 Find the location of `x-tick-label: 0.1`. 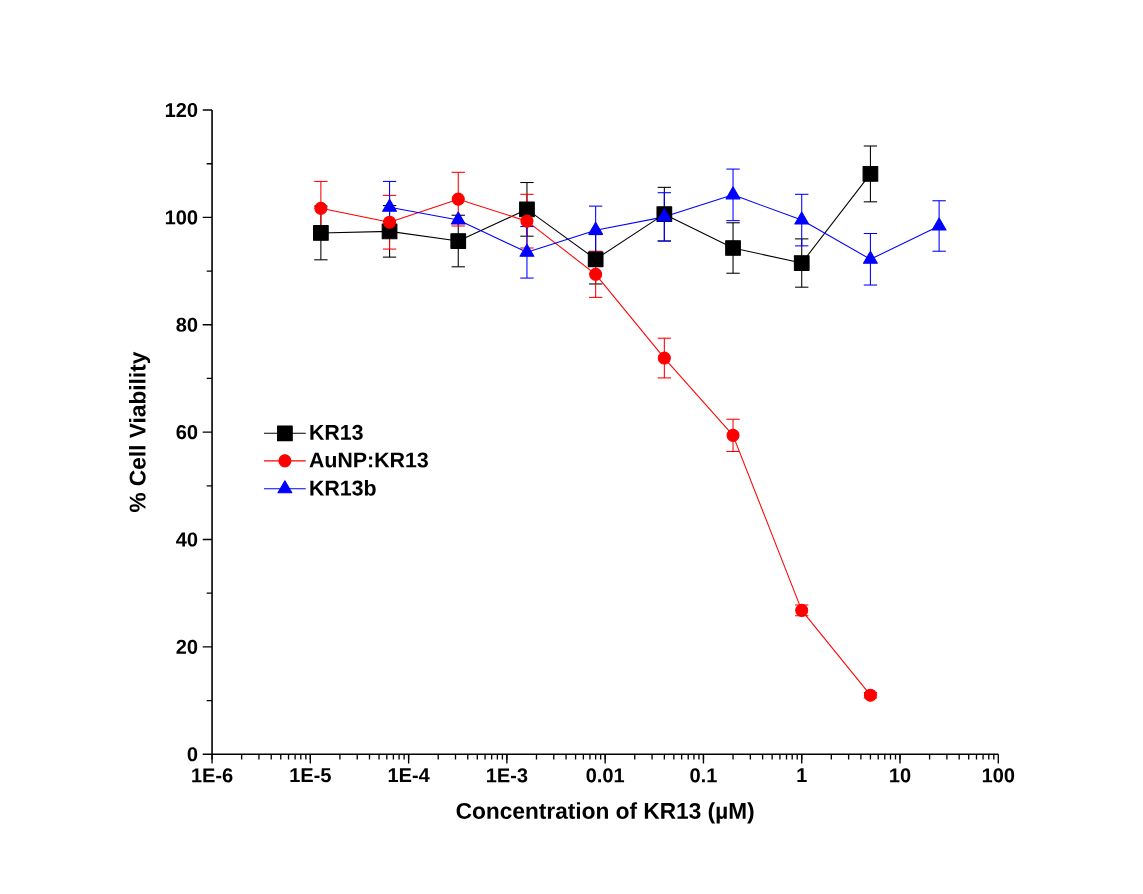

x-tick-label: 0.1 is located at coordinates (703, 775).